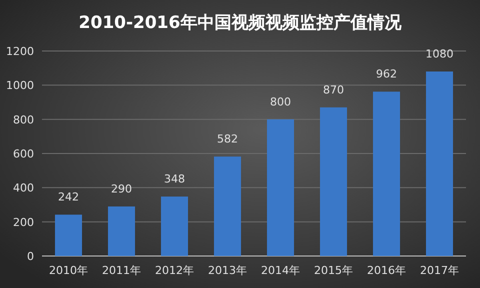  Describe the element at coordinates (121, 270) in the screenshot. I see `x-tick-label: 2011年` at that location.